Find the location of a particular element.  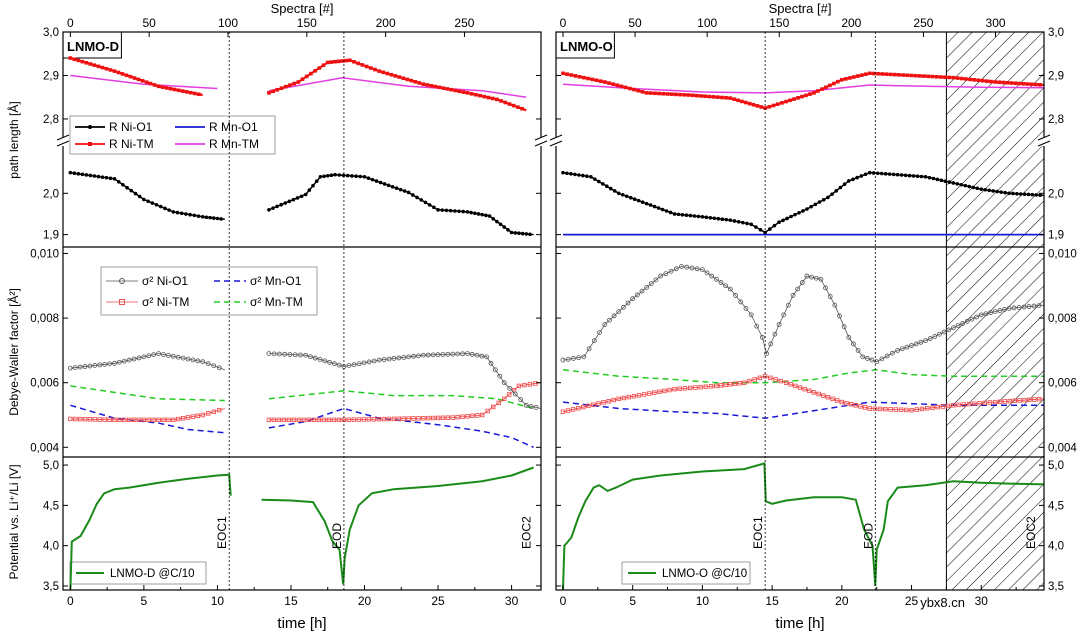

panel-right-spectra-tick-label: 100 is located at coordinates (707, 23).